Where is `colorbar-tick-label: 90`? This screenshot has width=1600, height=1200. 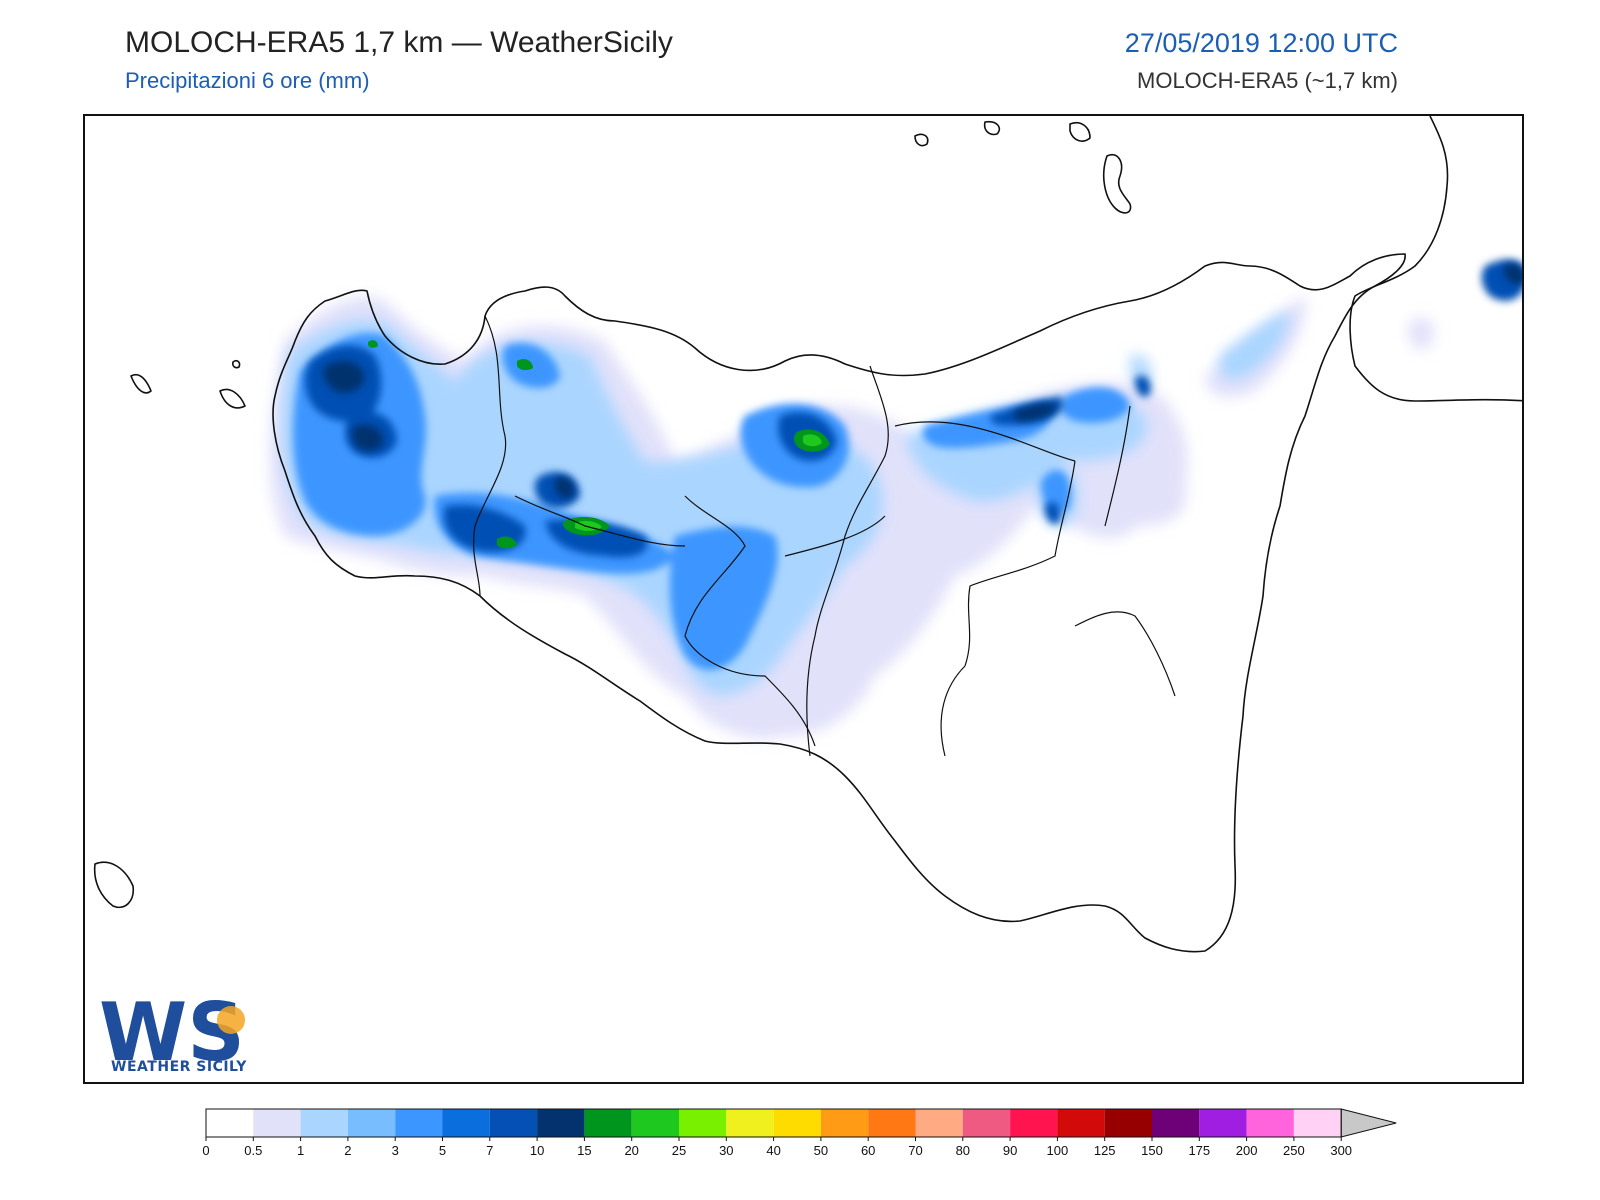 colorbar-tick-label: 90 is located at coordinates (1010, 1150).